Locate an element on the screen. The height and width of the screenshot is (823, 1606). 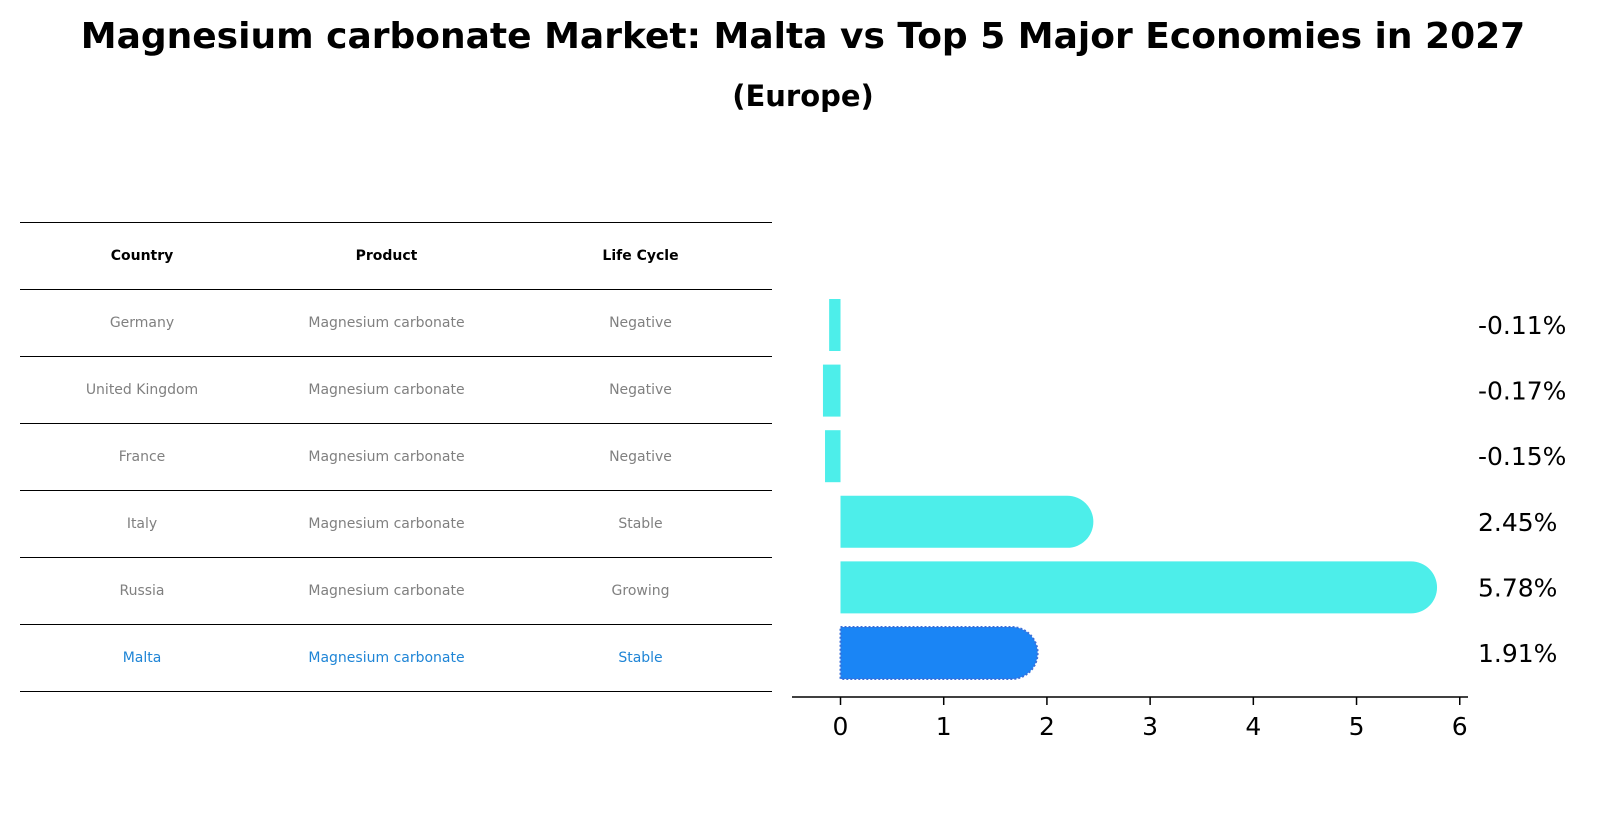
bar-value-label: -0.17% is located at coordinates (1522, 391).